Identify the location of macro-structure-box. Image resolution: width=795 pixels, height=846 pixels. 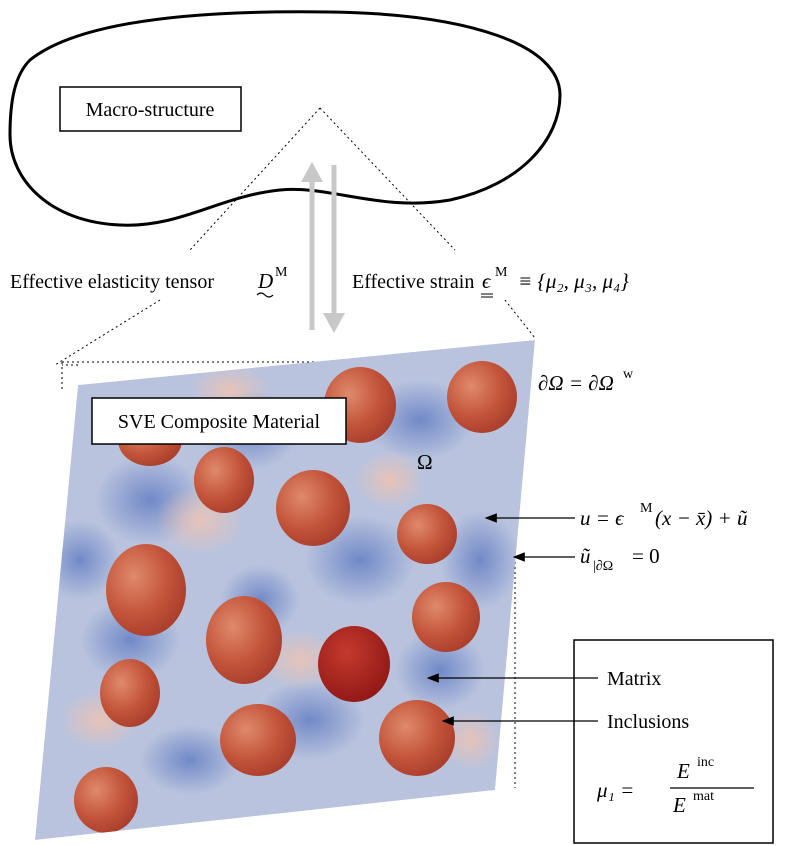
(150, 109).